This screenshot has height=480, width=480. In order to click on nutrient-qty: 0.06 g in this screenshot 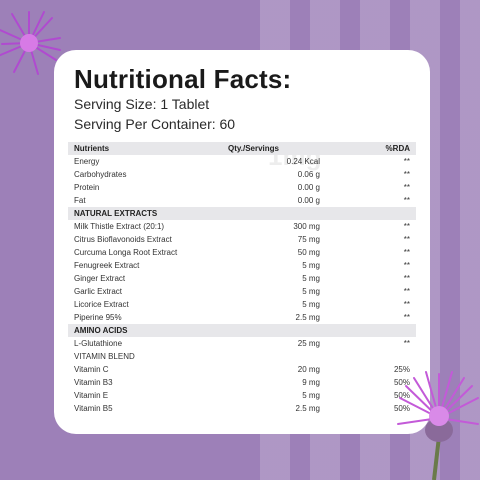, I will do `click(308, 174)`.